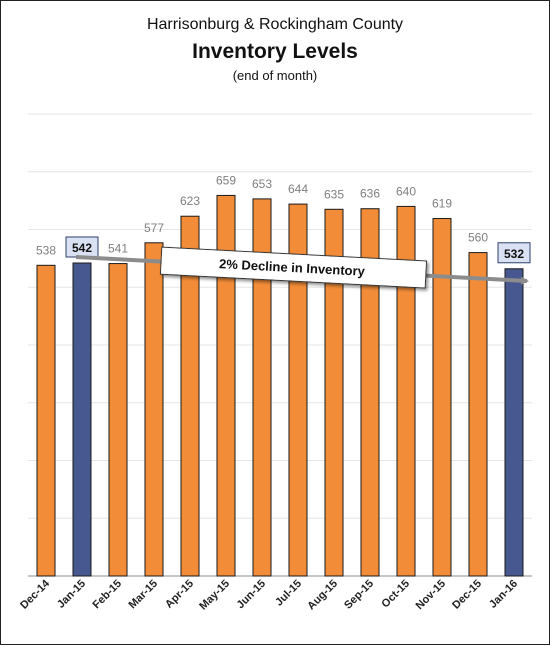 The image size is (550, 645). Describe the element at coordinates (82, 248) in the screenshot. I see `value-label-jan-15: 542` at that location.